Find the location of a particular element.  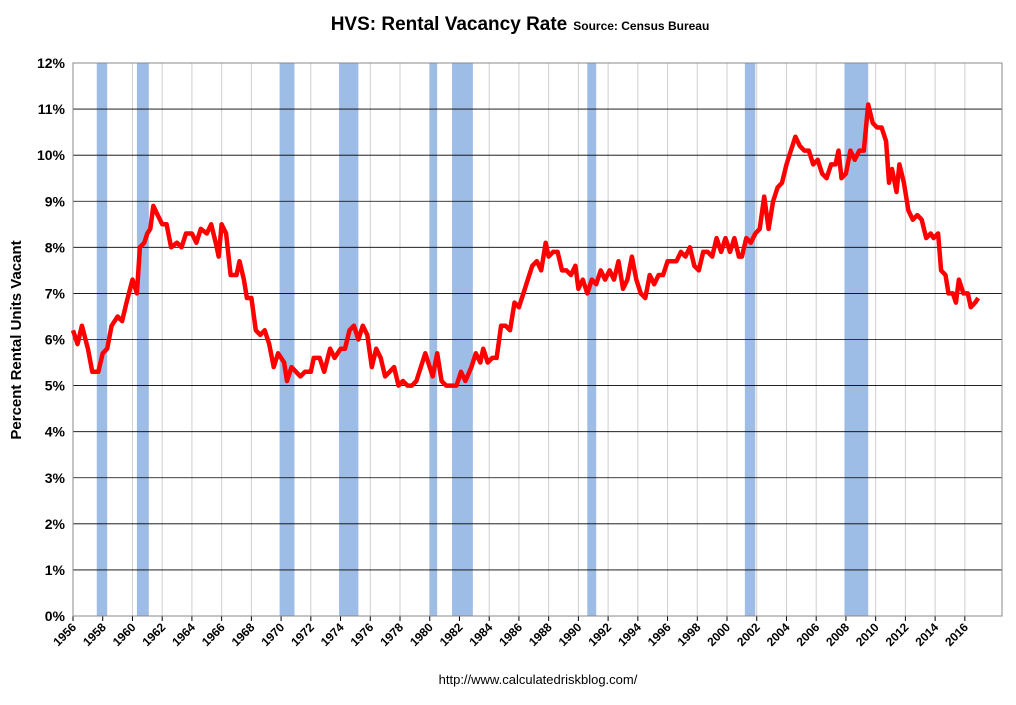

y-tick-label: 1% is located at coordinates (55, 570).